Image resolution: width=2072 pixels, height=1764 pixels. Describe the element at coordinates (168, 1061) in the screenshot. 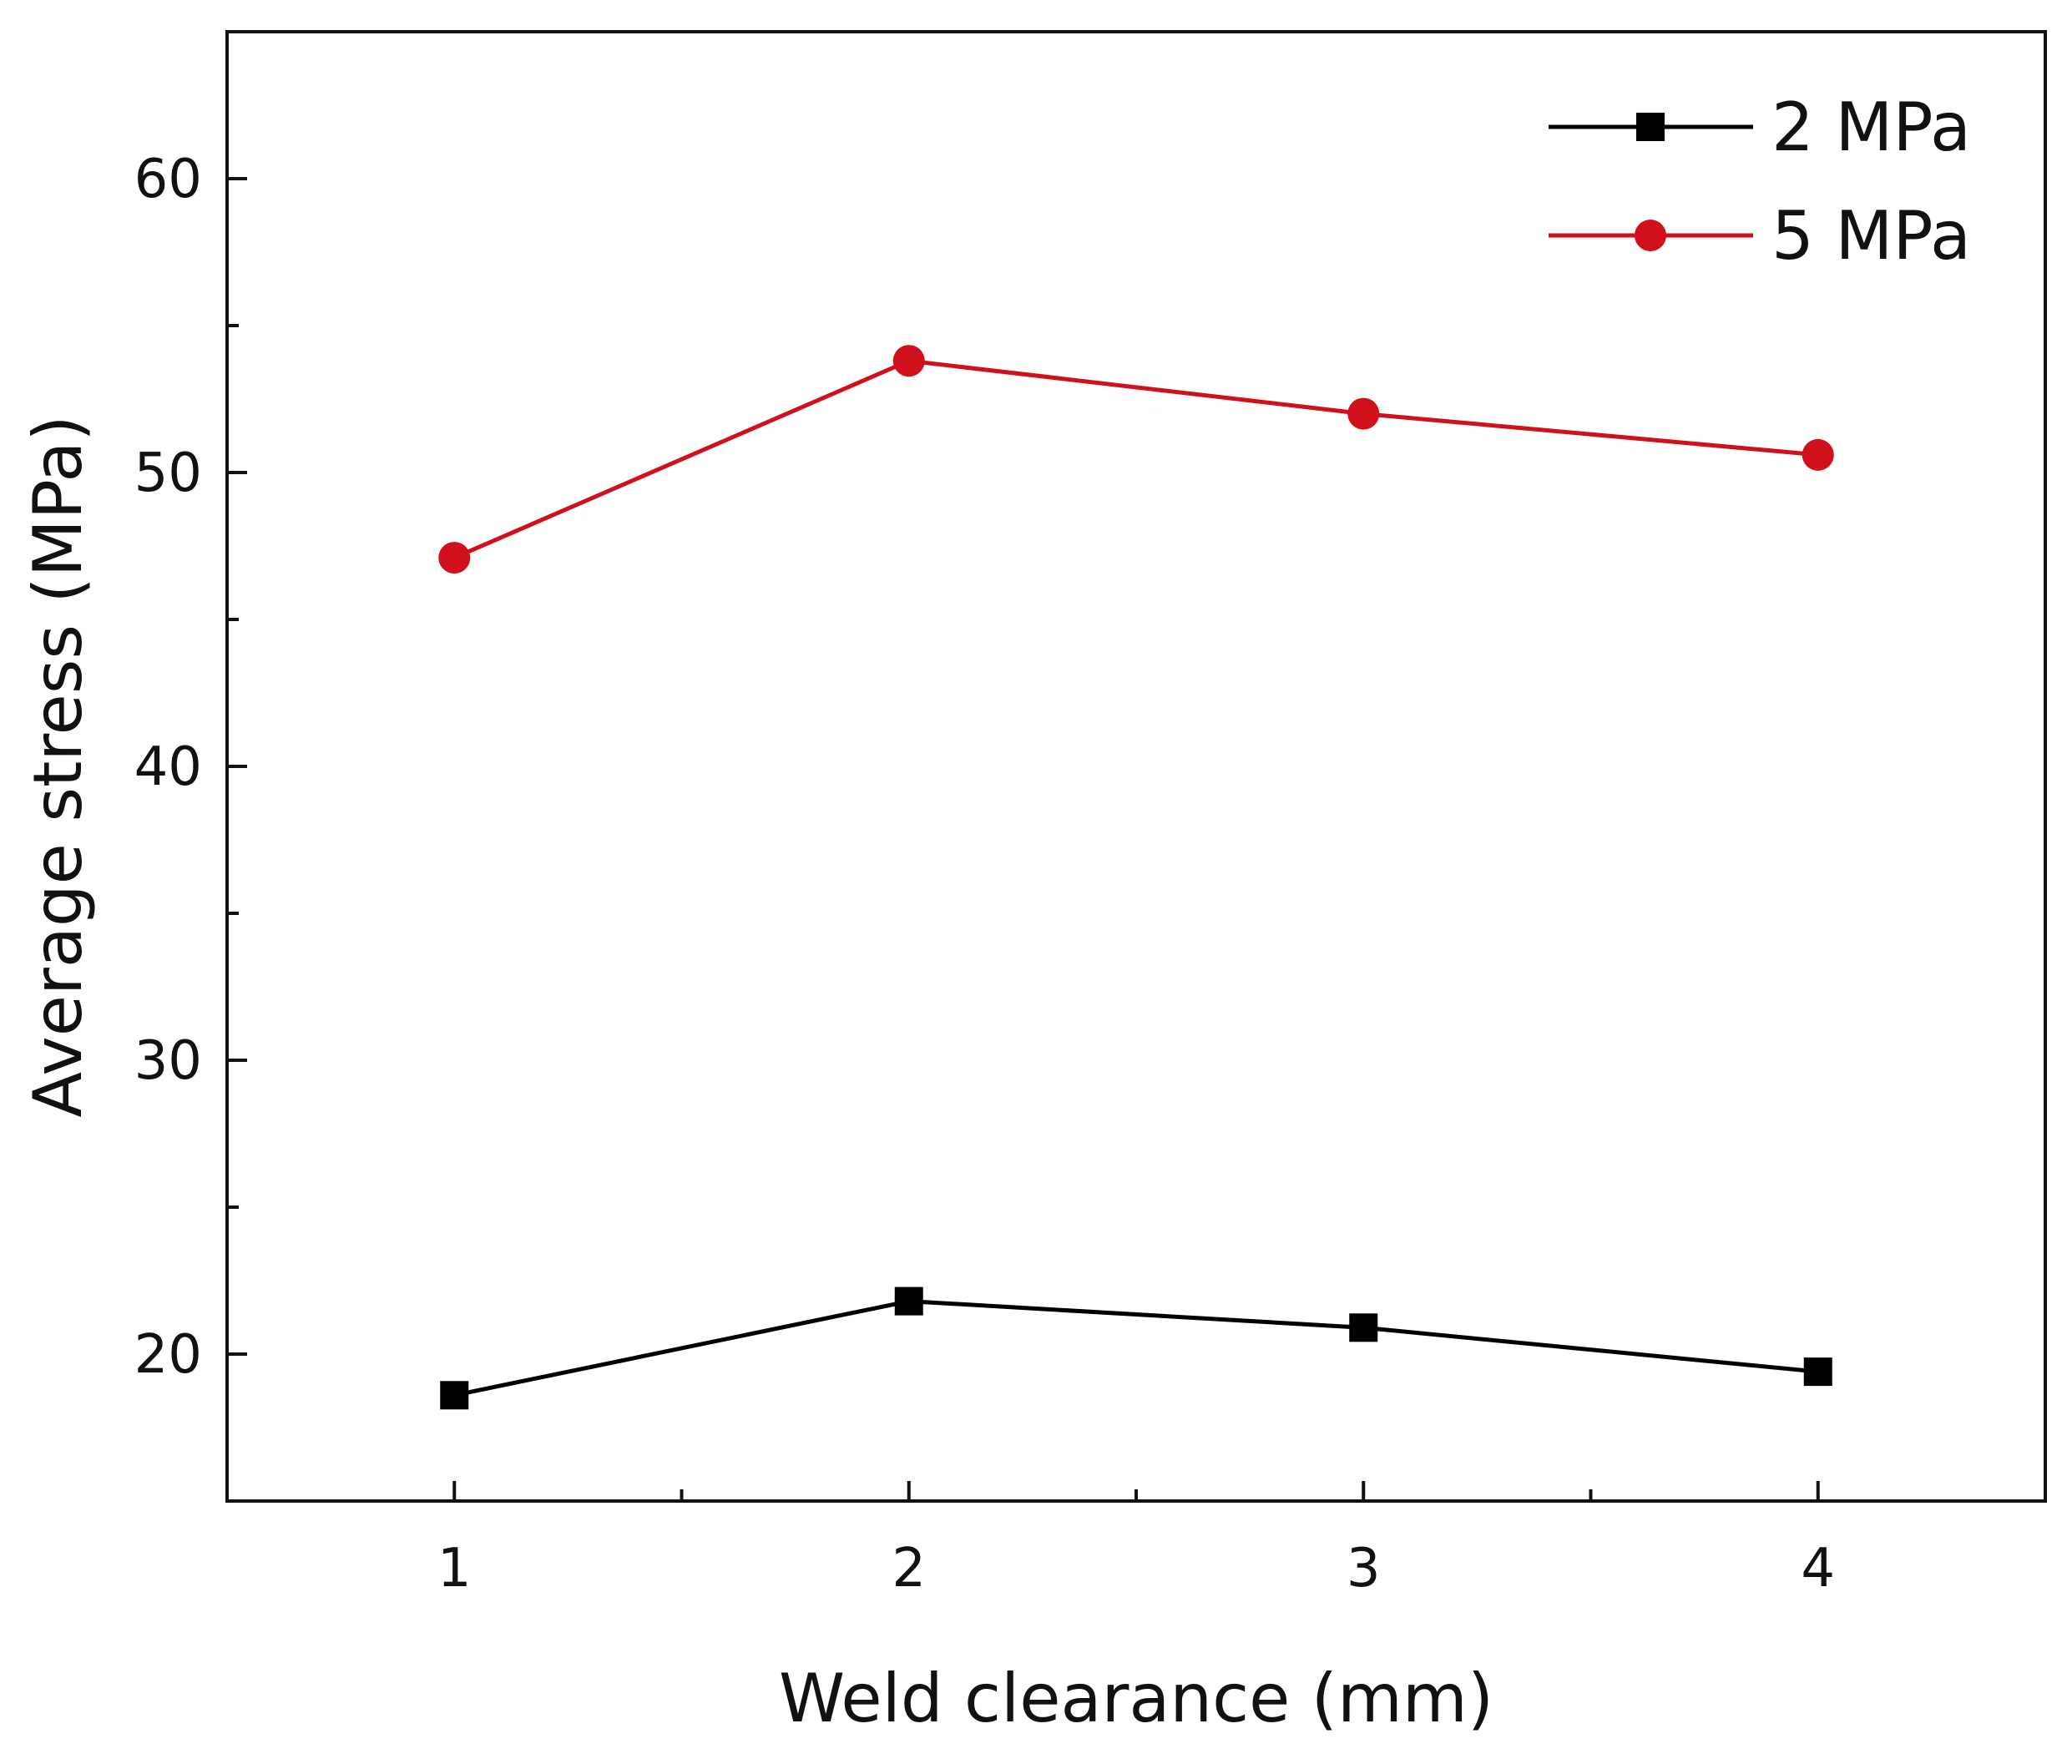

I see `y-tick-label: 30` at that location.